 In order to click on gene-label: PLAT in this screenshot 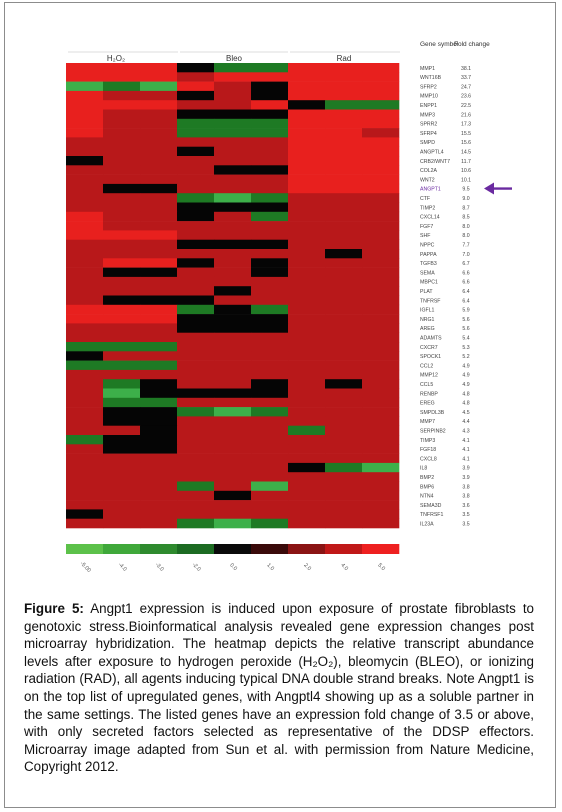, I will do `click(426, 292)`.